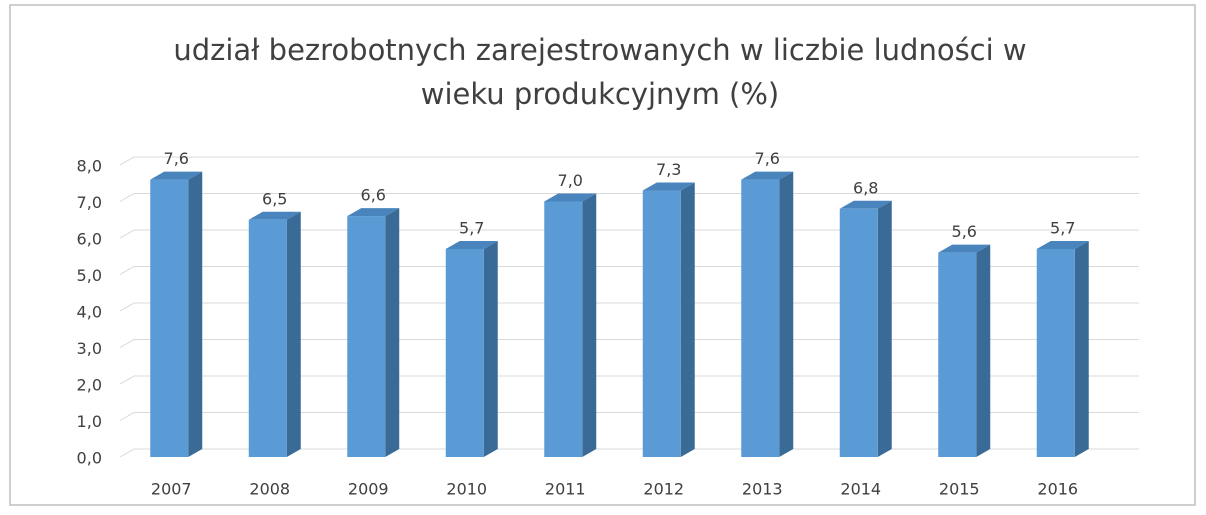 The height and width of the screenshot is (515, 1206). Describe the element at coordinates (663, 489) in the screenshot. I see `x-tick-label: 2012` at that location.